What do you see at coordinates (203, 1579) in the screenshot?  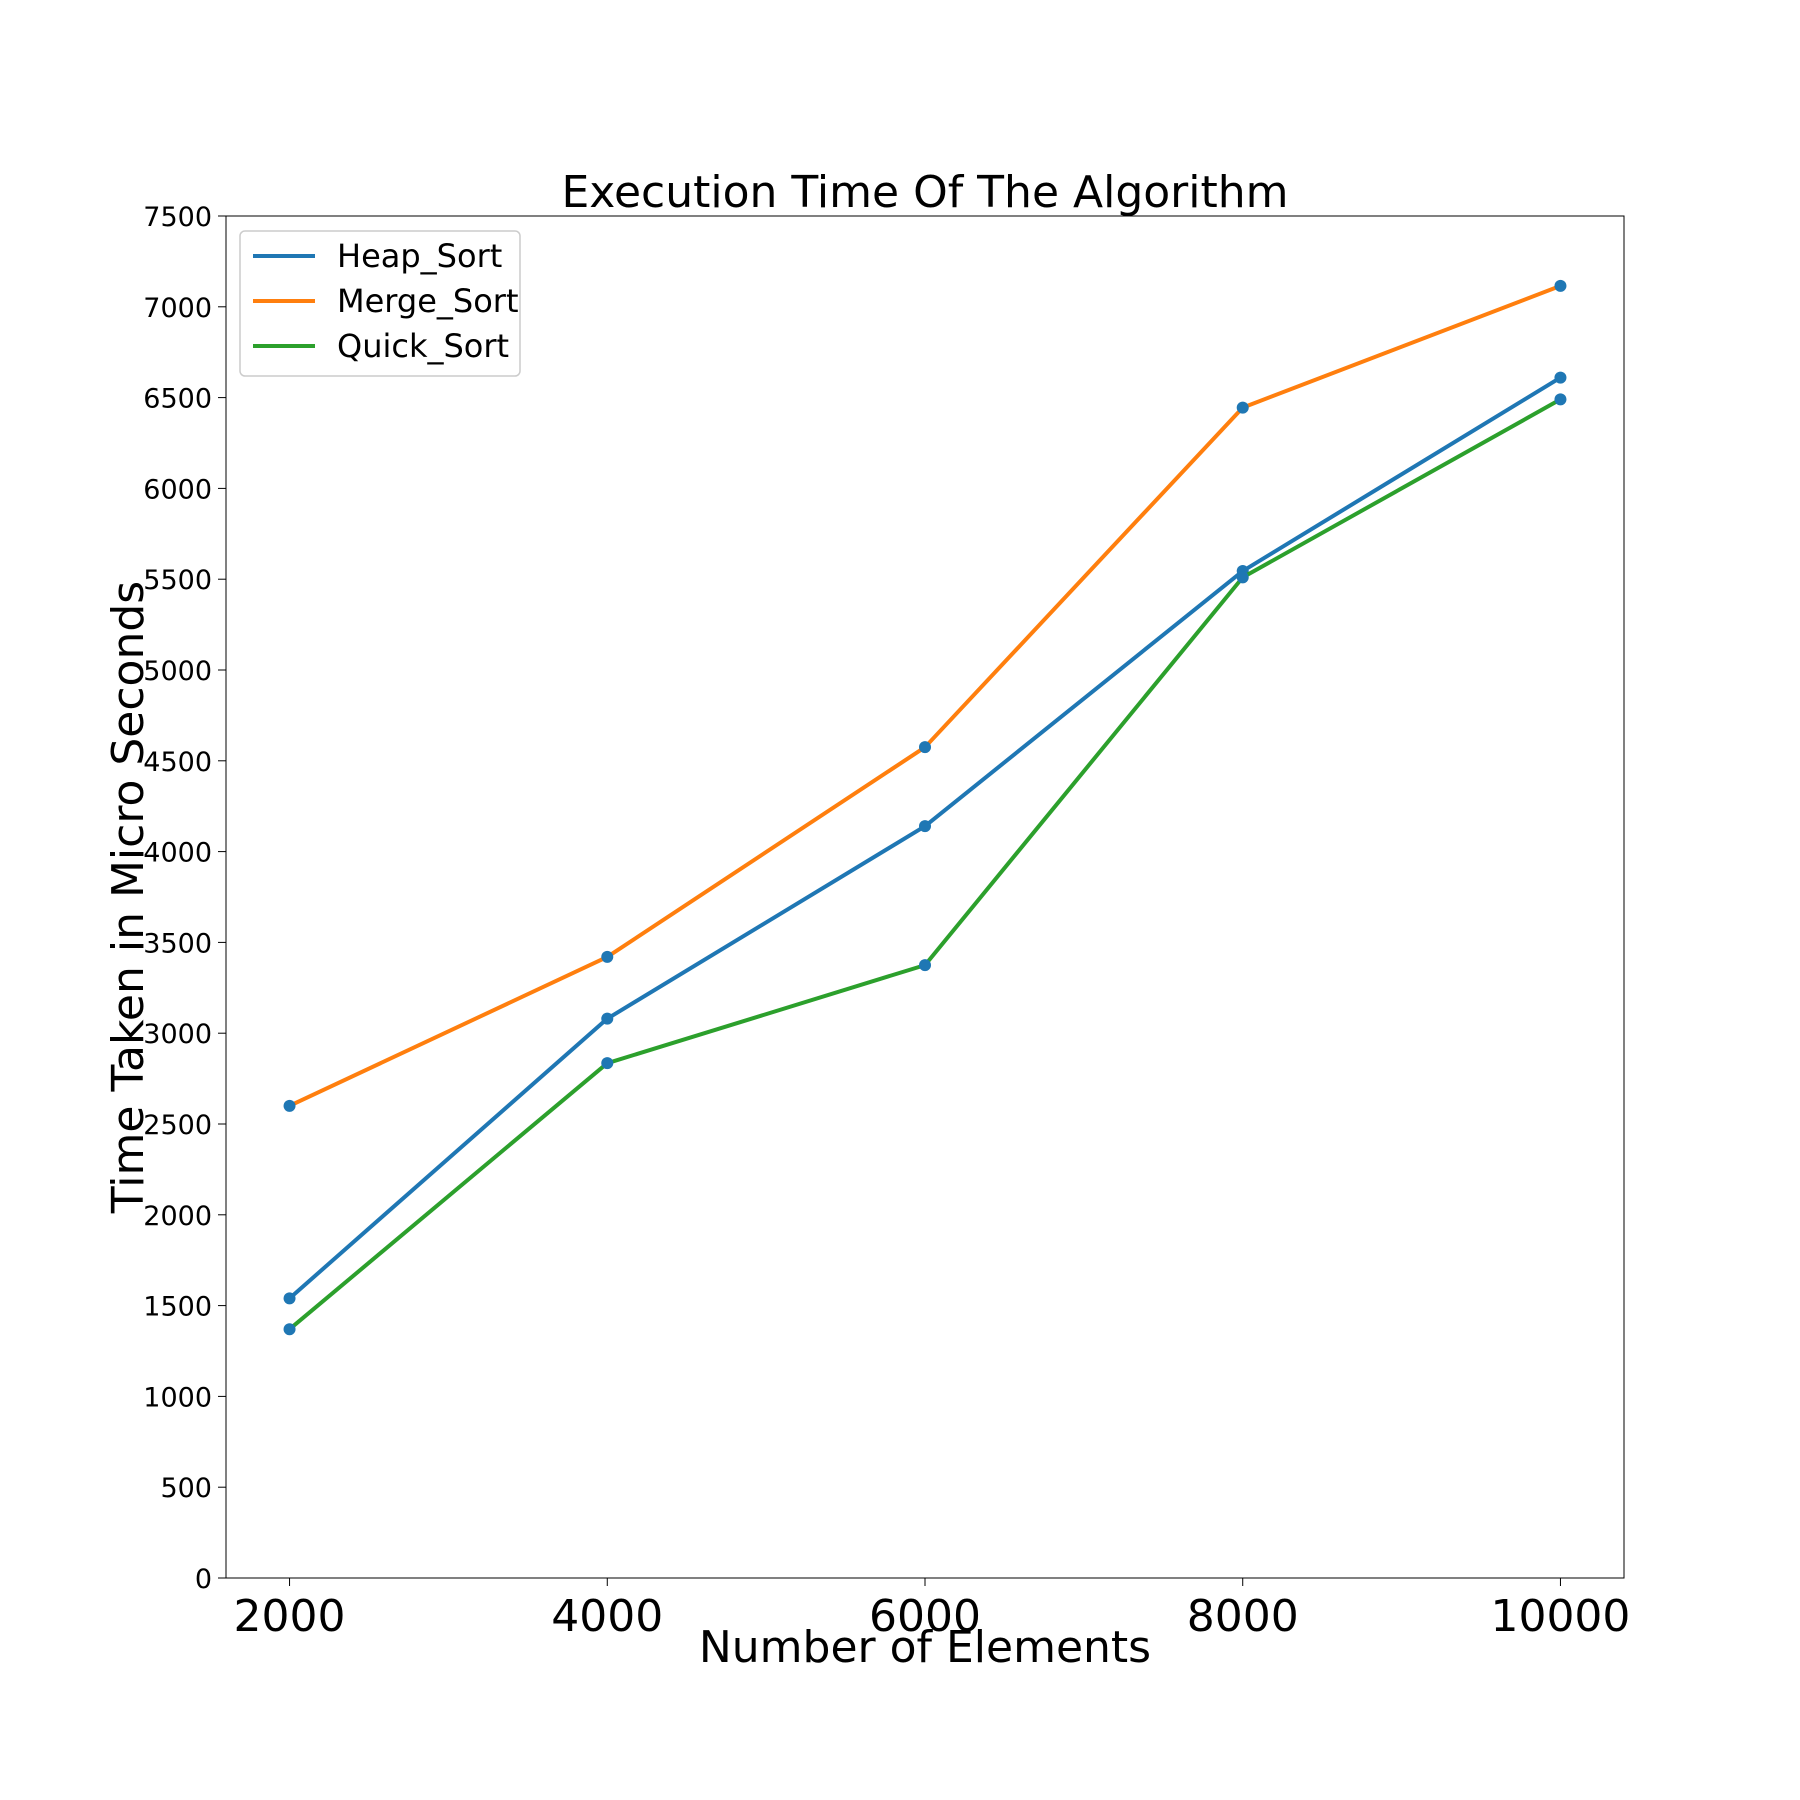 I see `y-tick-label: 0` at bounding box center [203, 1579].